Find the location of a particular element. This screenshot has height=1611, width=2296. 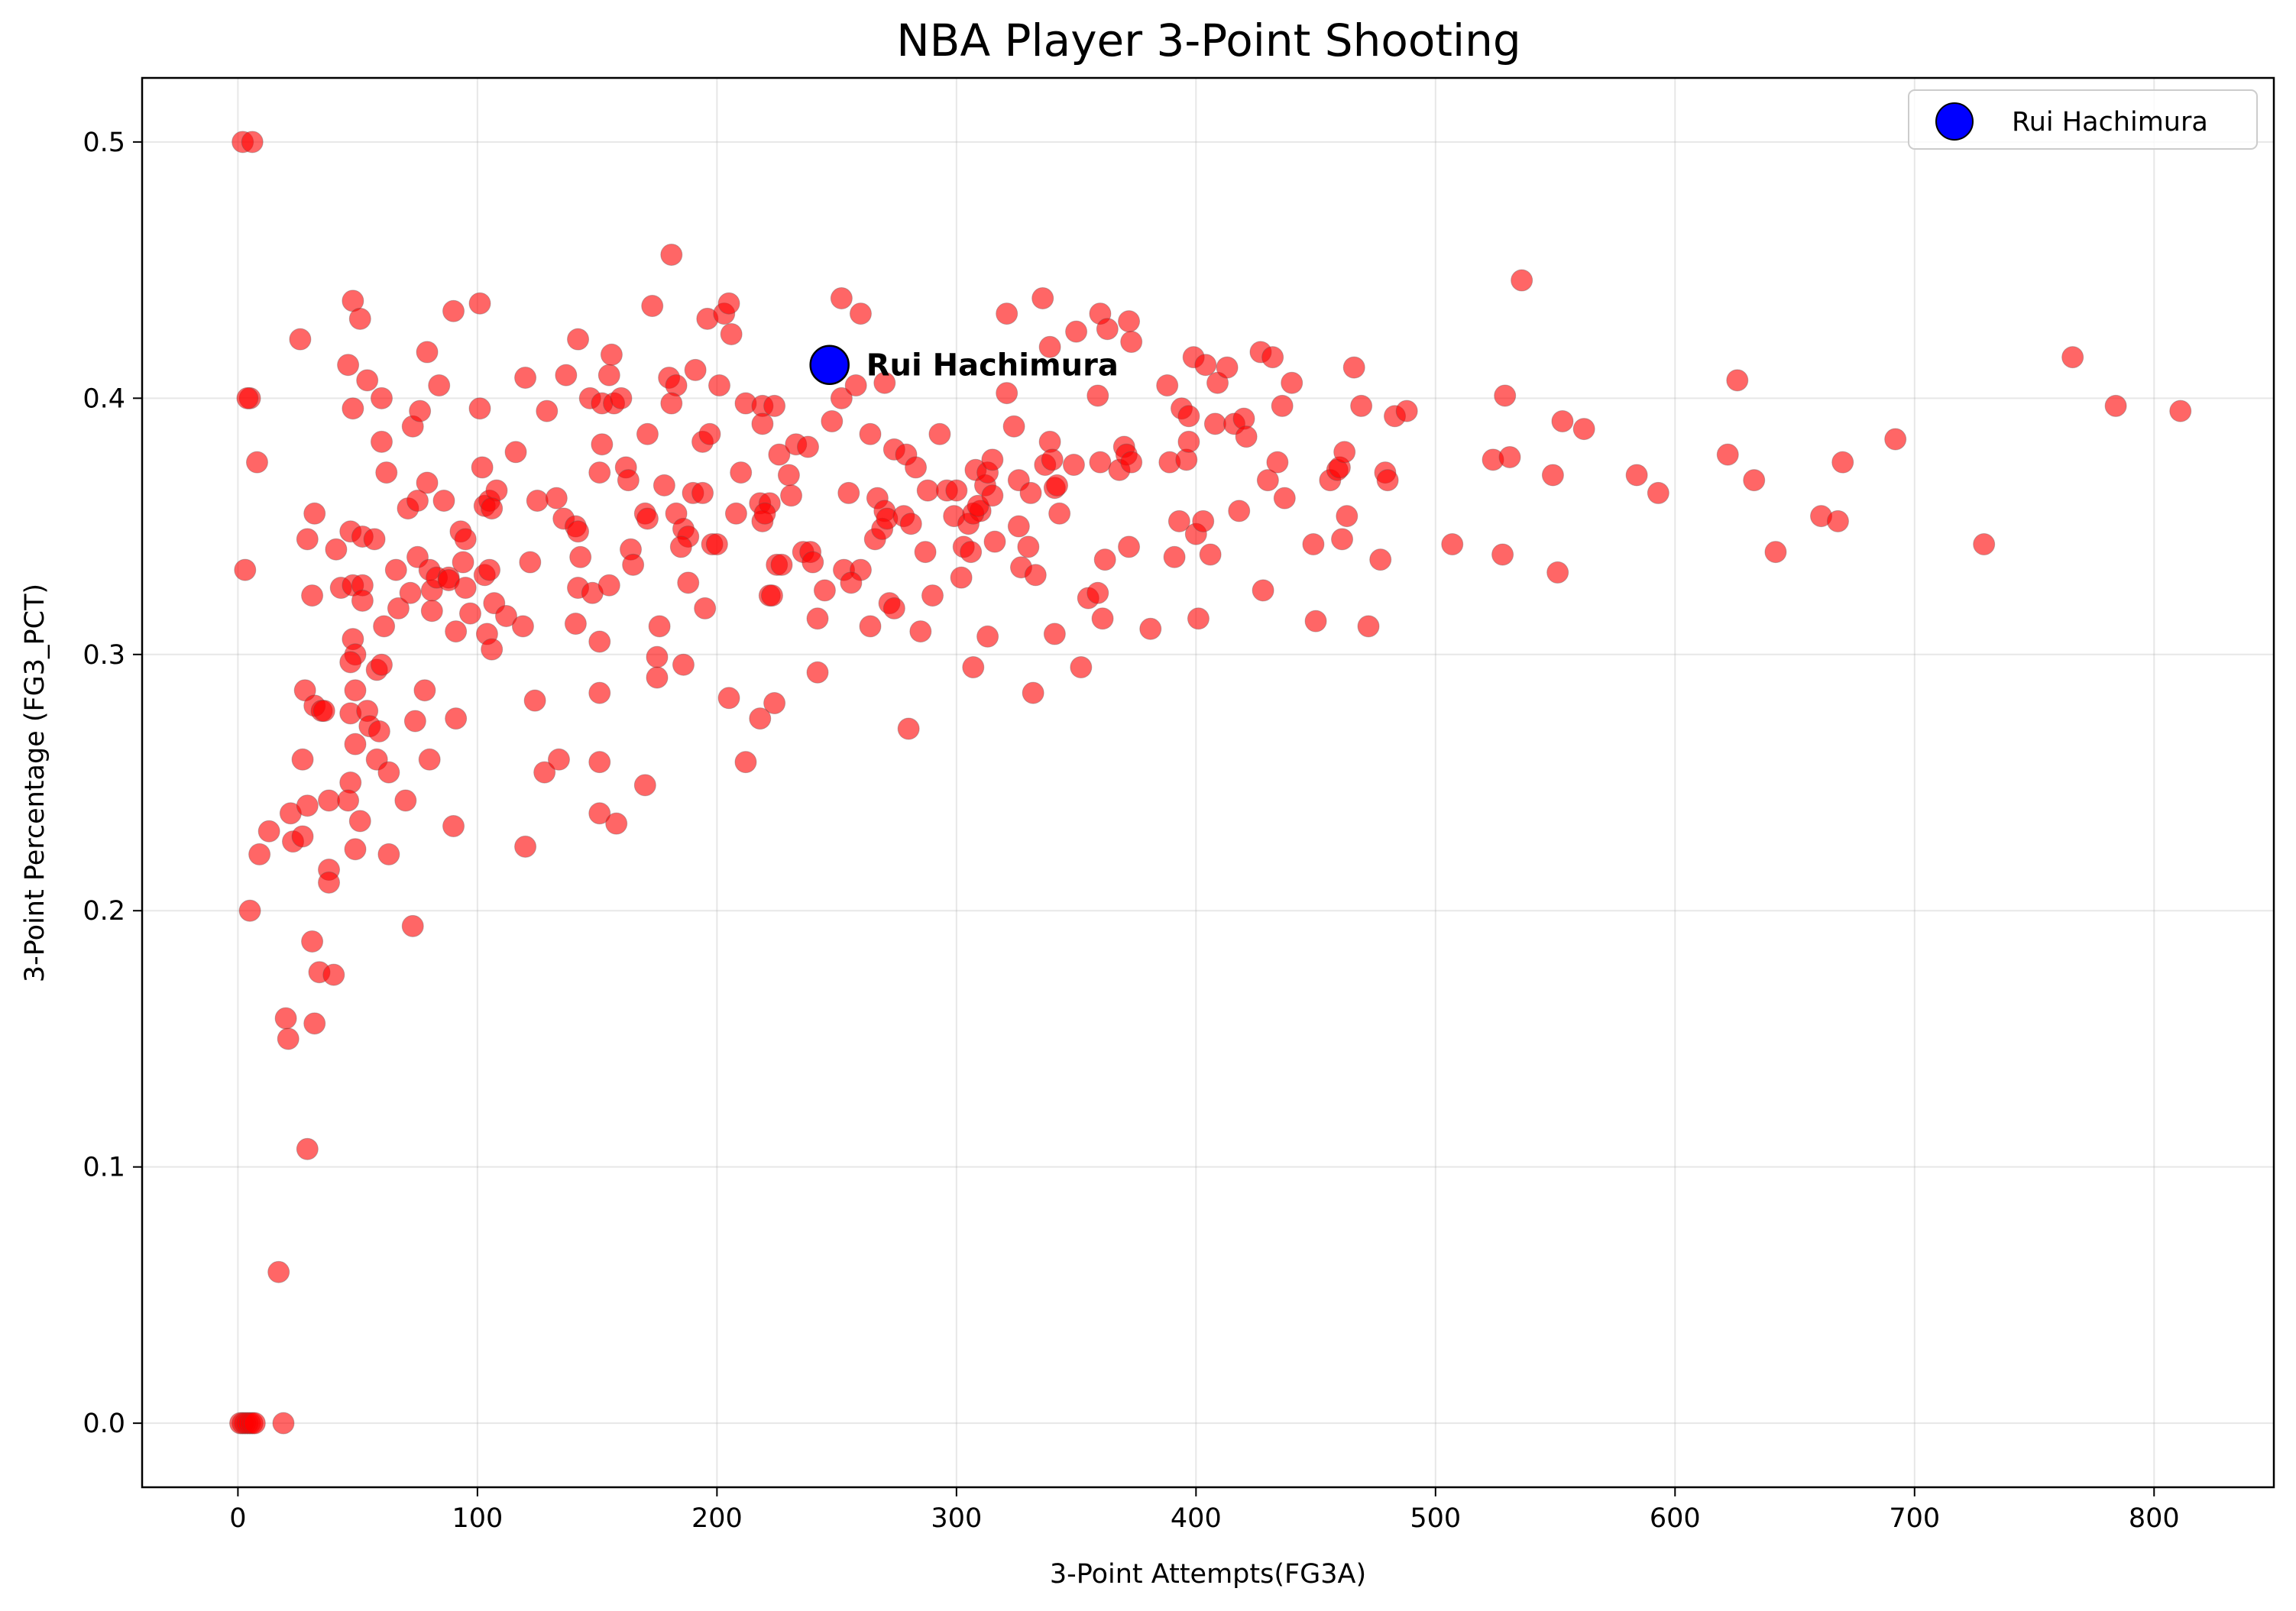

x-tick-label: 400 is located at coordinates (1196, 1518).